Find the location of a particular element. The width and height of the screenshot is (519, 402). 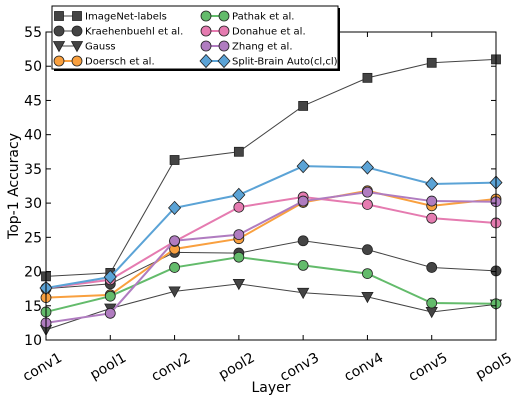

y-axis-title: Top-1 Accuracy is located at coordinates (14, 186).